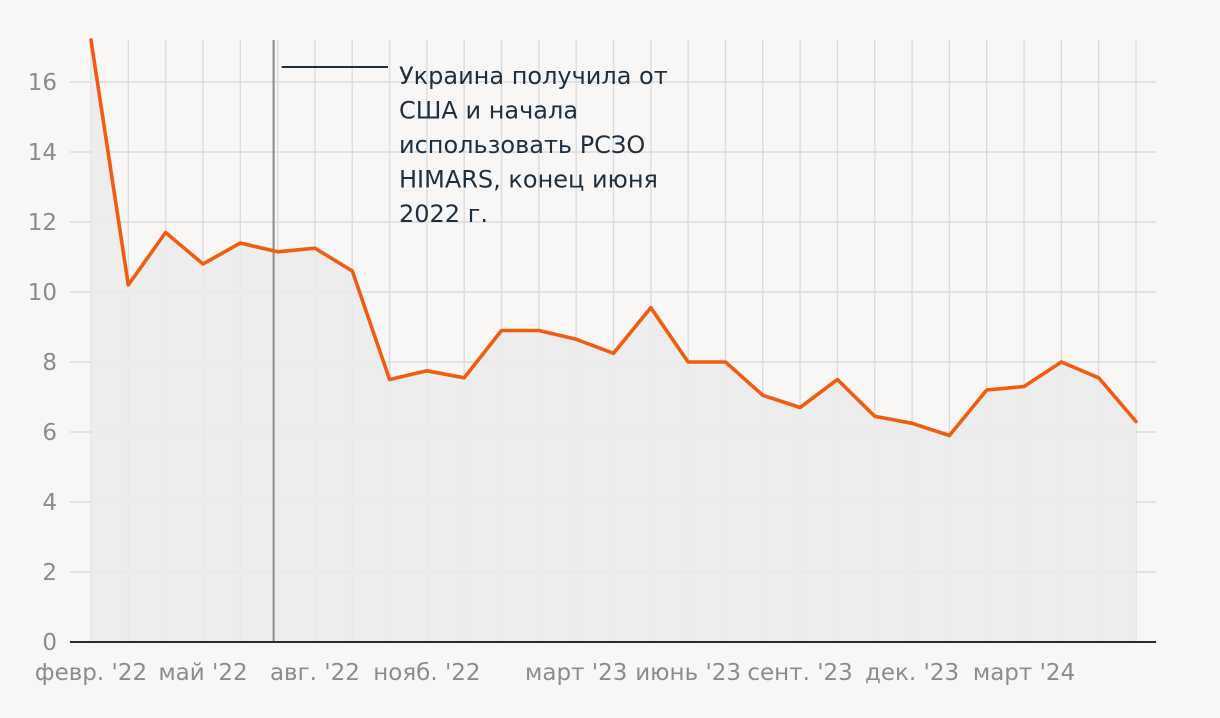 The height and width of the screenshot is (718, 1220). What do you see at coordinates (49, 643) in the screenshot?
I see `y-tick-label: 0` at bounding box center [49, 643].